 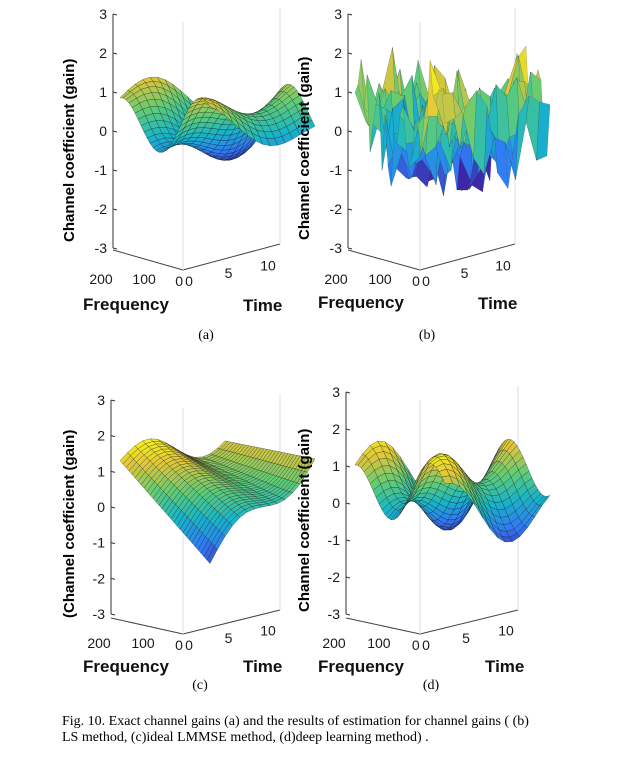 What do you see at coordinates (217, 118) in the screenshot?
I see `surface-a` at bounding box center [217, 118].